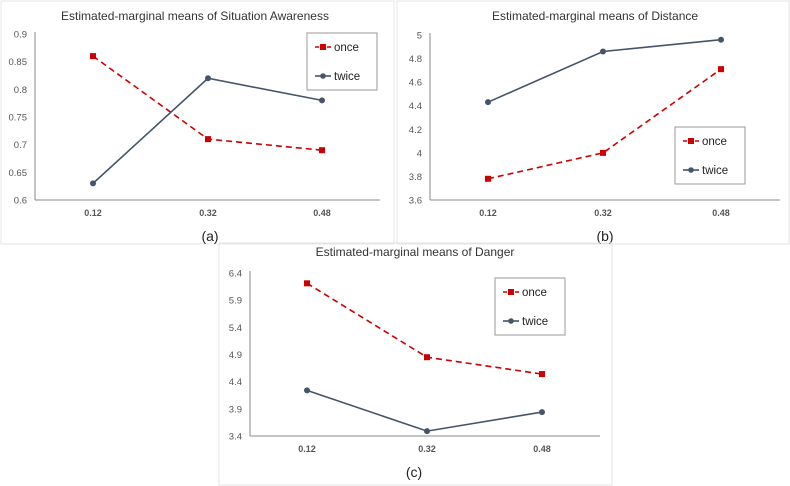  Describe the element at coordinates (414, 472) in the screenshot. I see `chart-caption: (c)` at that location.